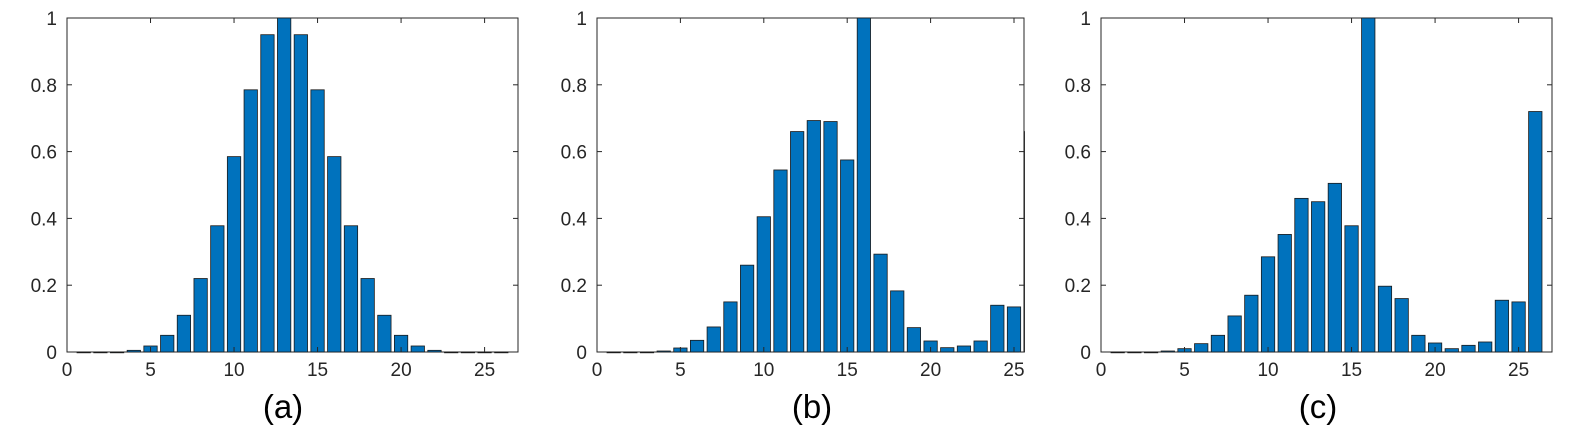  Describe the element at coordinates (51, 353) in the screenshot. I see `y-tick-label: 0` at that location.